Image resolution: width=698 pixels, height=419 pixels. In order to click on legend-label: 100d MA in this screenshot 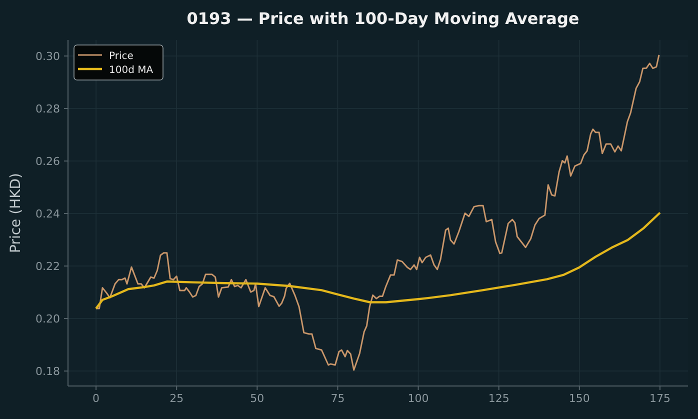, I will do `click(131, 70)`.